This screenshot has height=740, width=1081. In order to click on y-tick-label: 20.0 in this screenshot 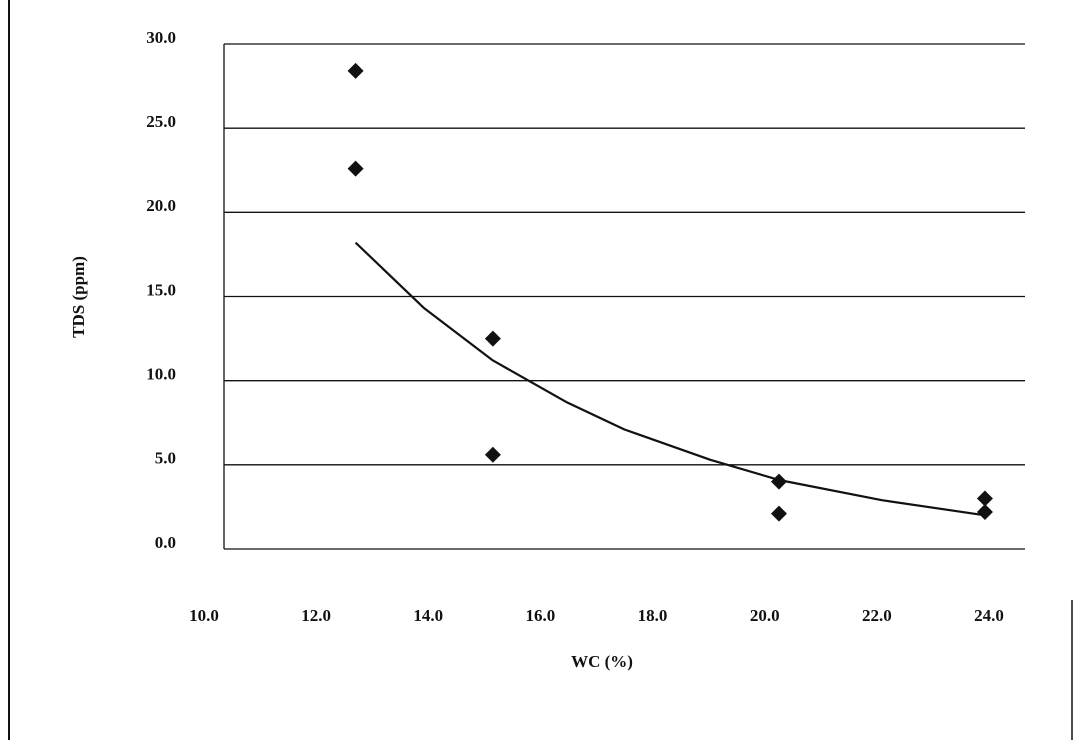, I will do `click(161, 205)`.